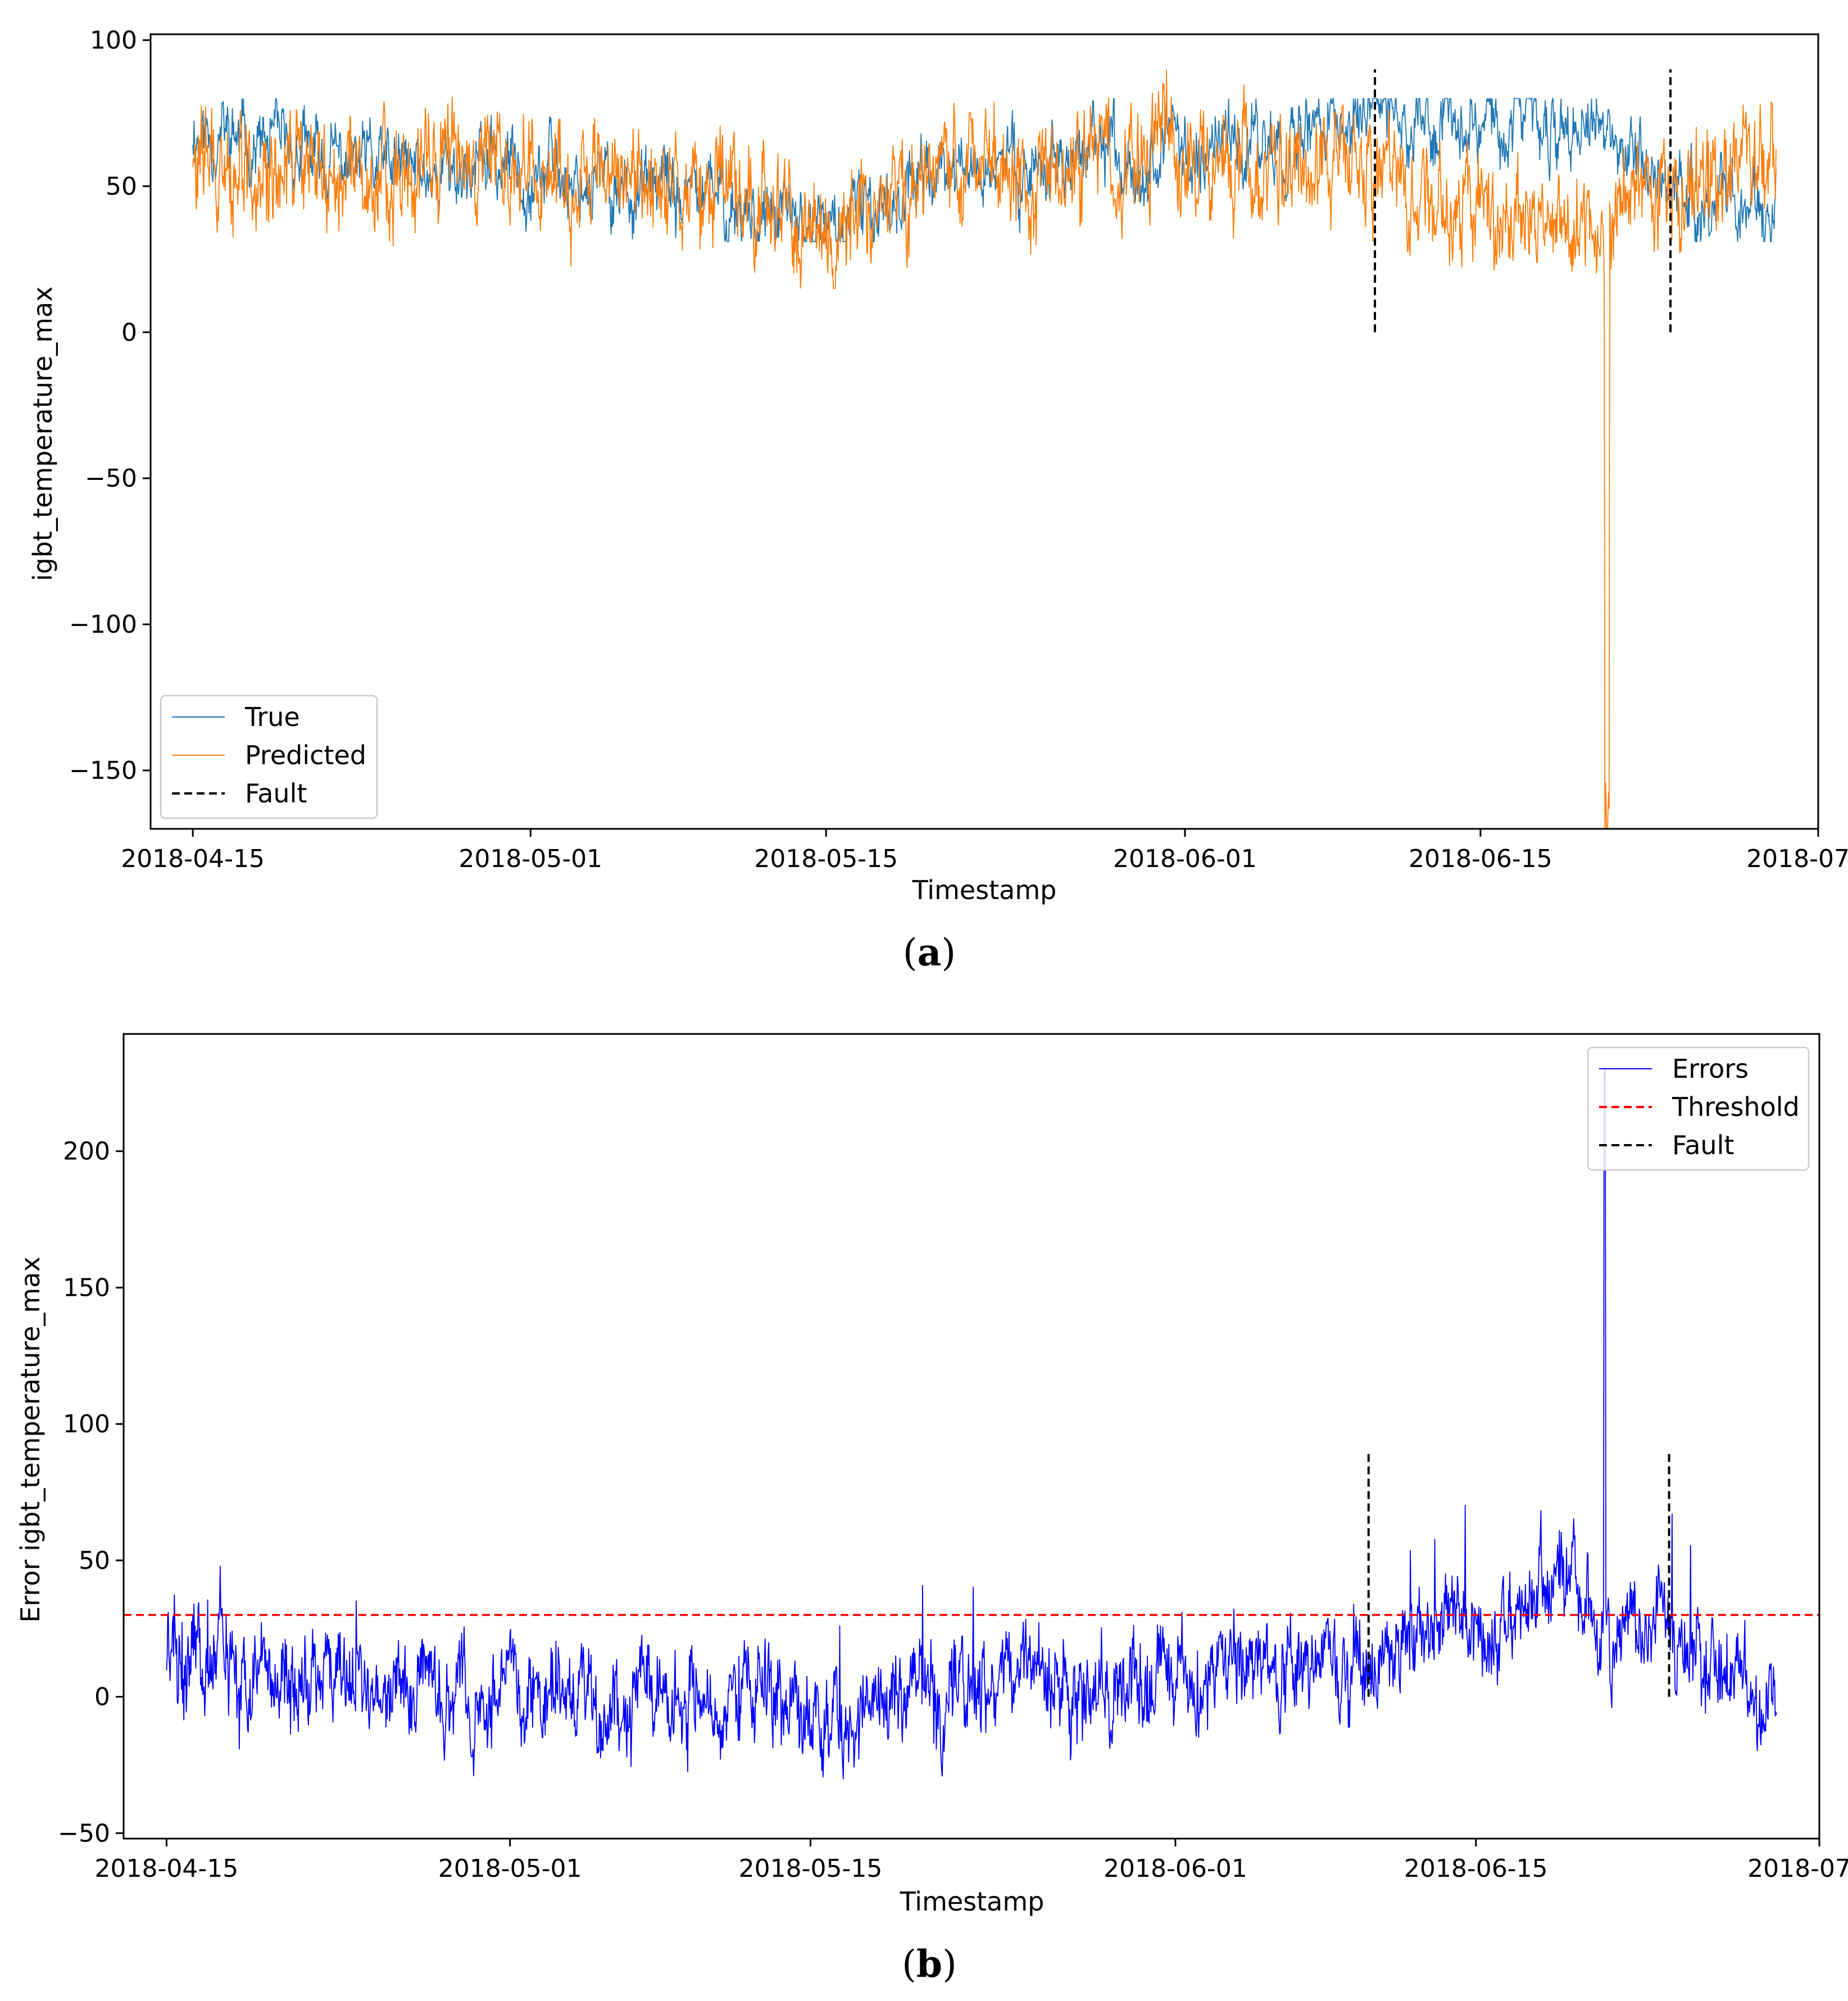  I want to click on panel-caption-letter: b, so click(929, 1964).